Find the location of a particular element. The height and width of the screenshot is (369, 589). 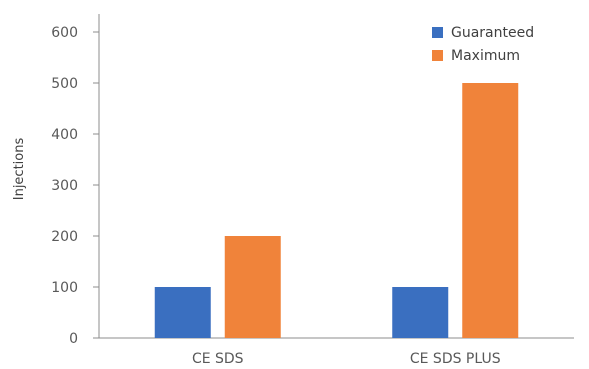

bar-guaranteed-ce-sds-plus is located at coordinates (420, 312).